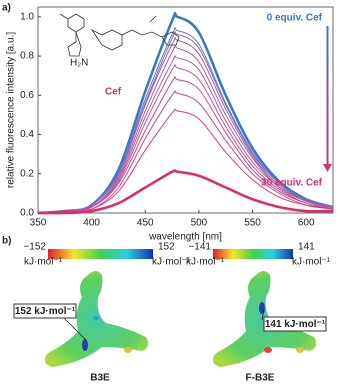  What do you see at coordinates (327, 168) in the screenshot?
I see `arrow-head` at bounding box center [327, 168].